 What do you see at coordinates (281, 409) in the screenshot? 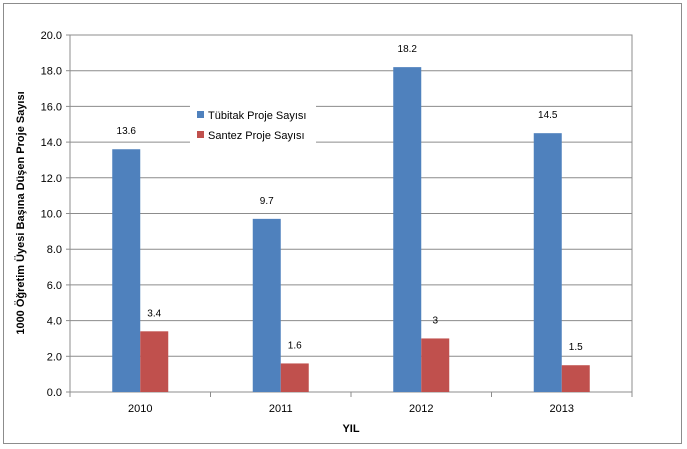
I see `x-tick-label: 2011` at bounding box center [281, 409].